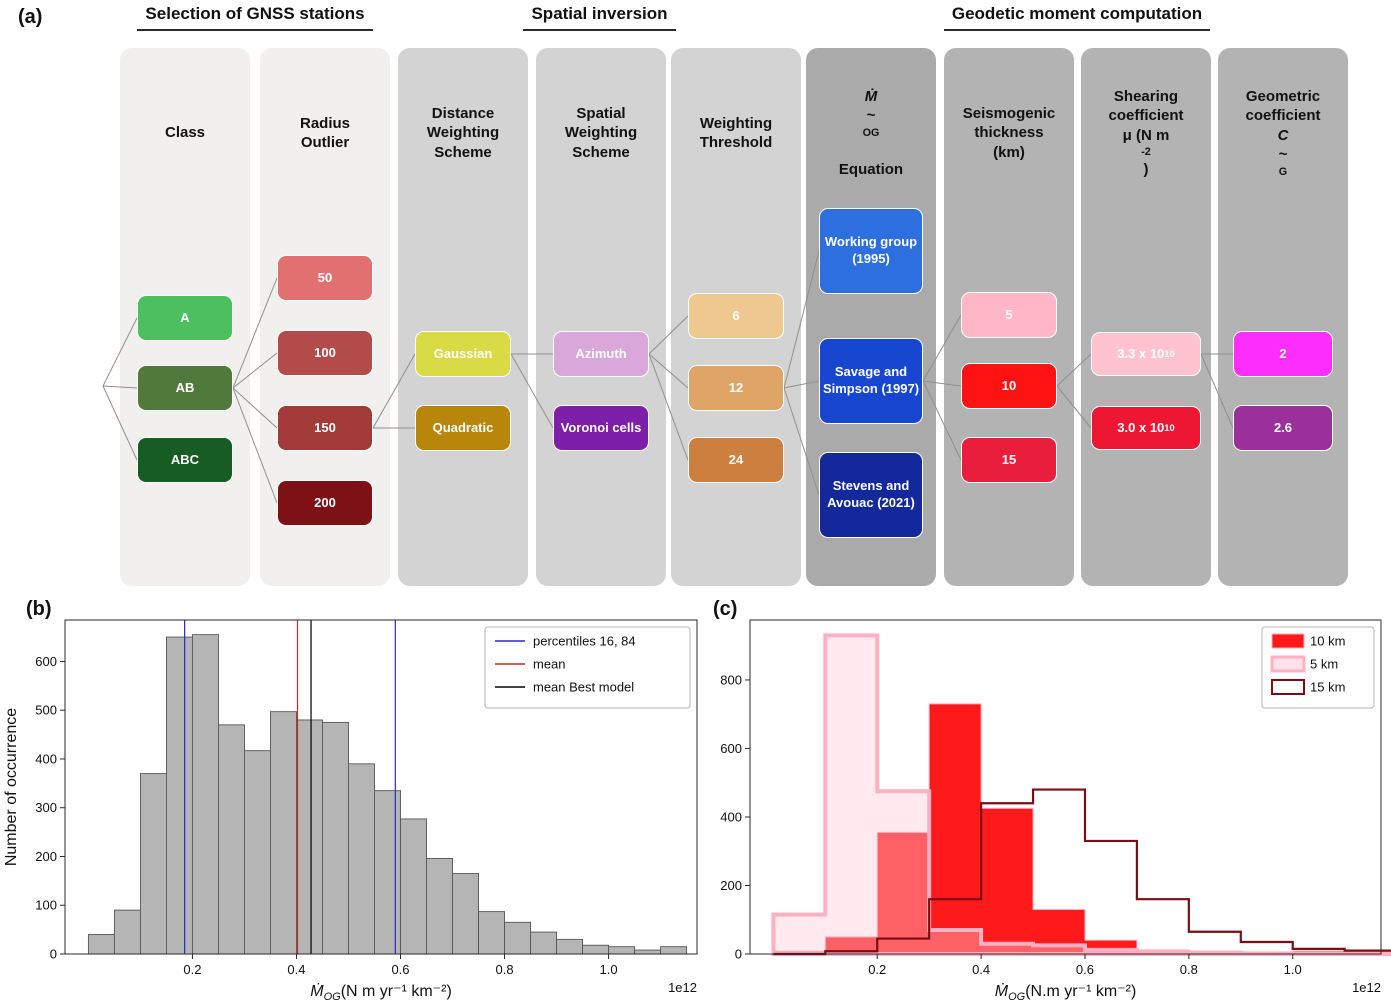 This screenshot has width=1391, height=1004. What do you see at coordinates (1327, 641) in the screenshot?
I see `legend-label-10-km: 10 km` at bounding box center [1327, 641].